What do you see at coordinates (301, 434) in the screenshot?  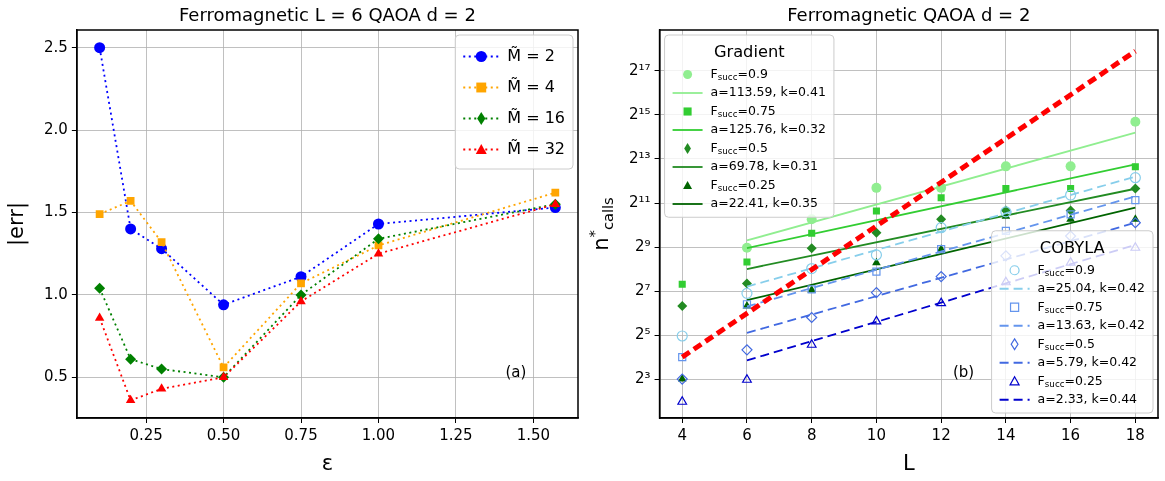 I see `x-tick-label: 0.75` at bounding box center [301, 434].